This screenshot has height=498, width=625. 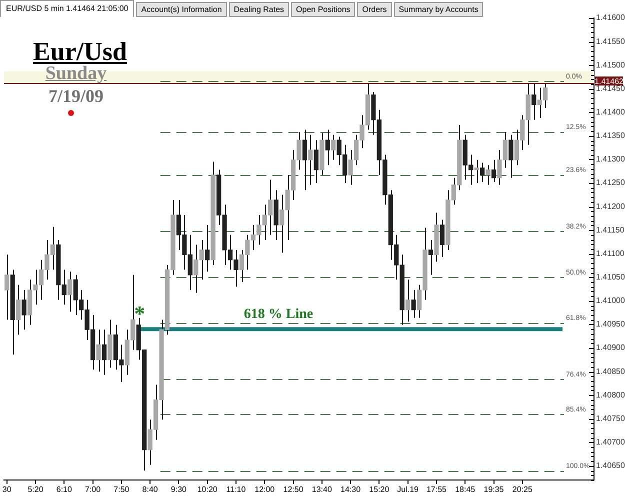 What do you see at coordinates (610, 159) in the screenshot?
I see `y-tick-label: 1.41300` at bounding box center [610, 159].